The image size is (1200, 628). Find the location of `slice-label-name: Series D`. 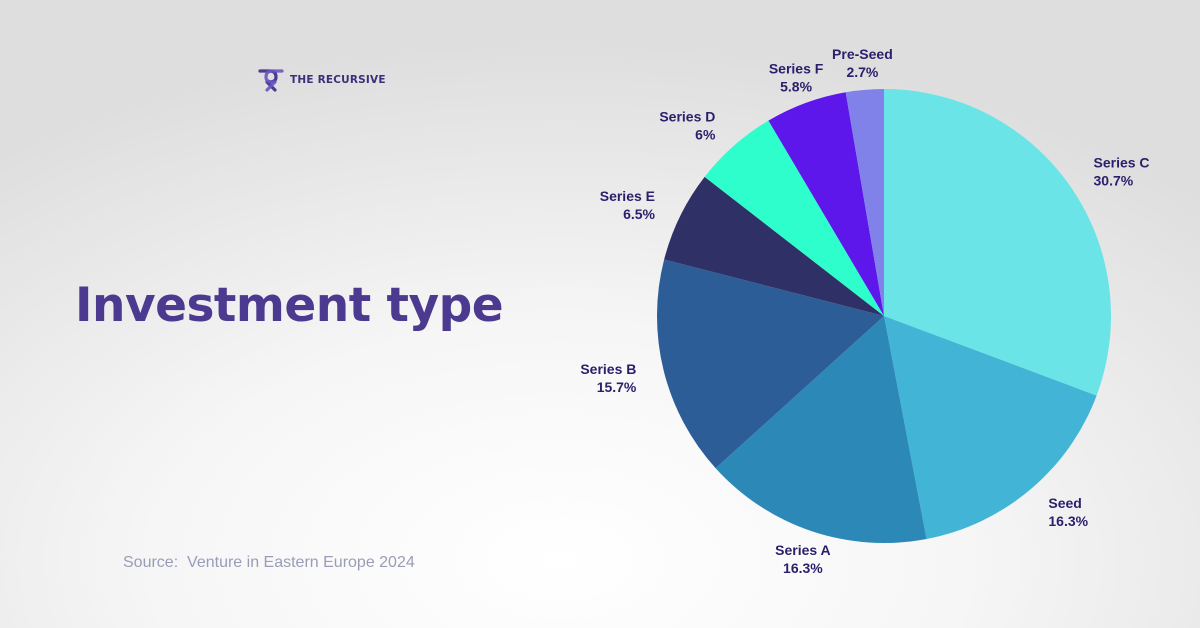

slice-label-name: Series D is located at coordinates (687, 117).